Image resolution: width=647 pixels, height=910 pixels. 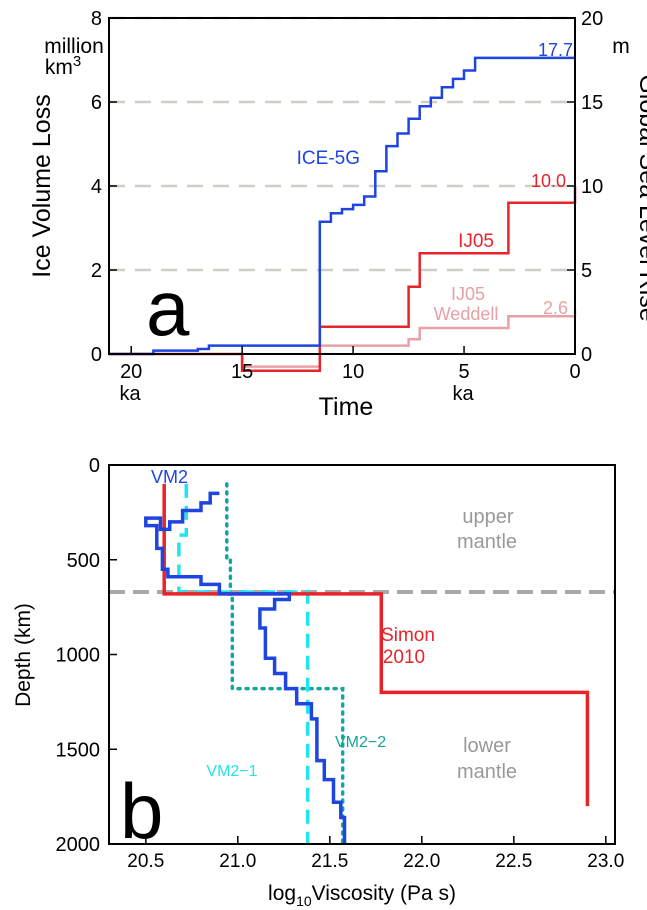 What do you see at coordinates (592, 103) in the screenshot?
I see `right-tick-label: 15` at bounding box center [592, 103].